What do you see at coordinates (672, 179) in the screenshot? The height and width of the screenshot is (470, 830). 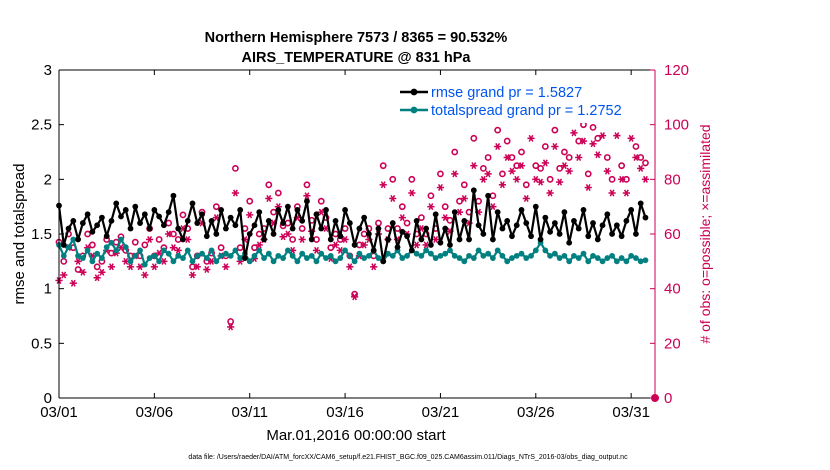 I see `y-tick-label-right: 80` at bounding box center [672, 179].